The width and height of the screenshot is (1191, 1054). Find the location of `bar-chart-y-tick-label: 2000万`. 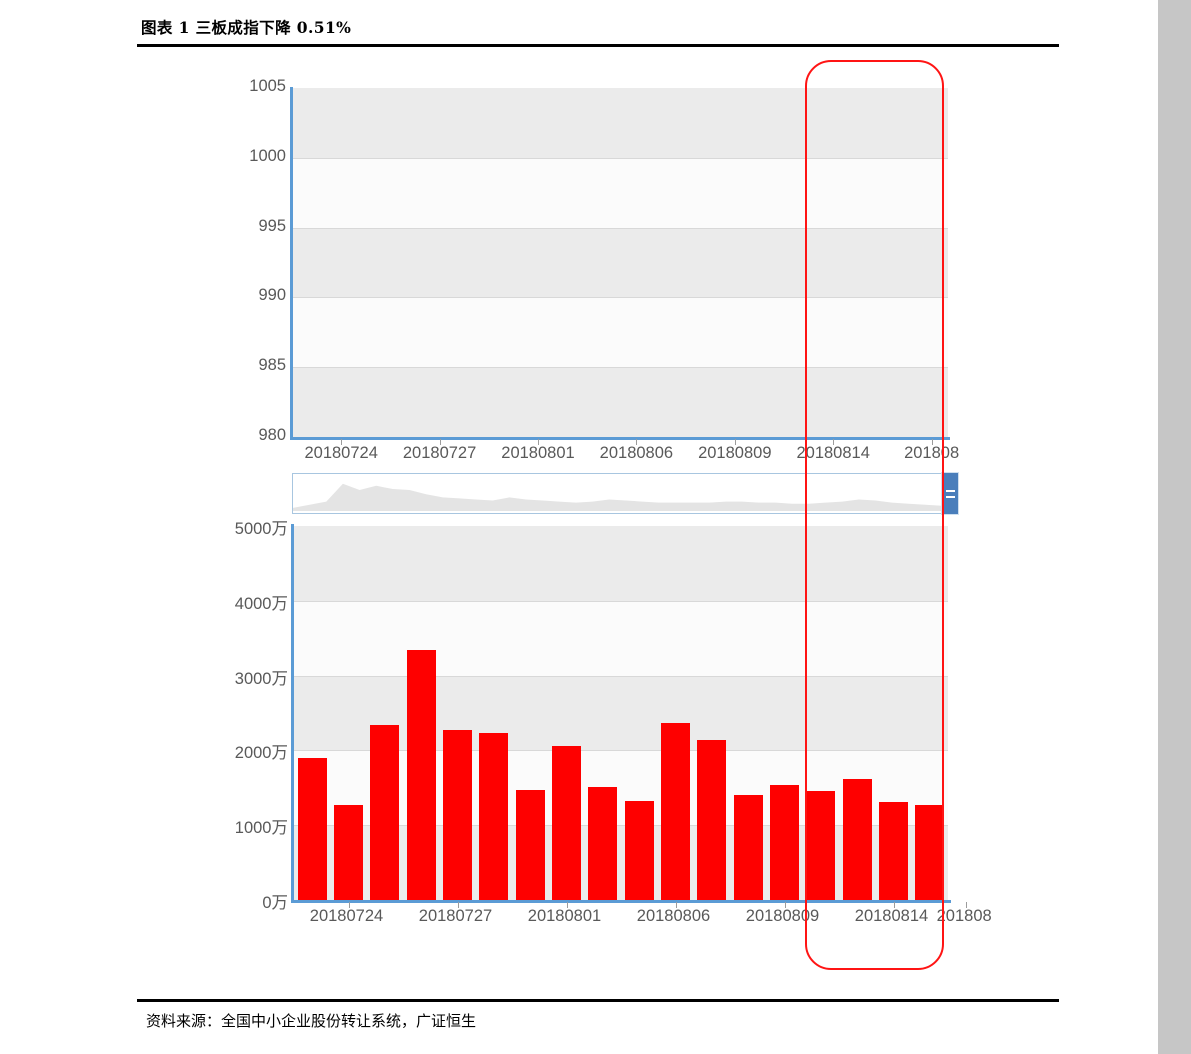

bar-chart-y-tick-label: 2000万 is located at coordinates (261, 753).